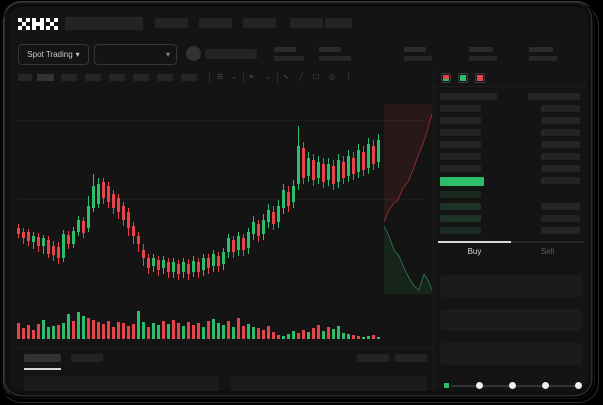 This screenshot has height=405, width=603. I want to click on order-total-field, so click(511, 354).